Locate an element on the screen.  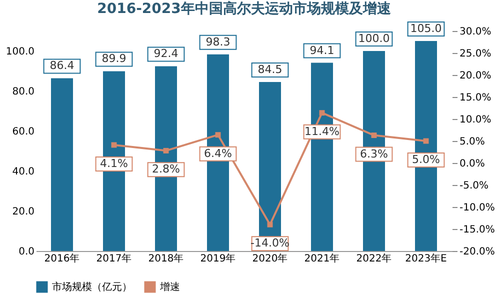
x-tick-label: 2020年 is located at coordinates (270, 258).